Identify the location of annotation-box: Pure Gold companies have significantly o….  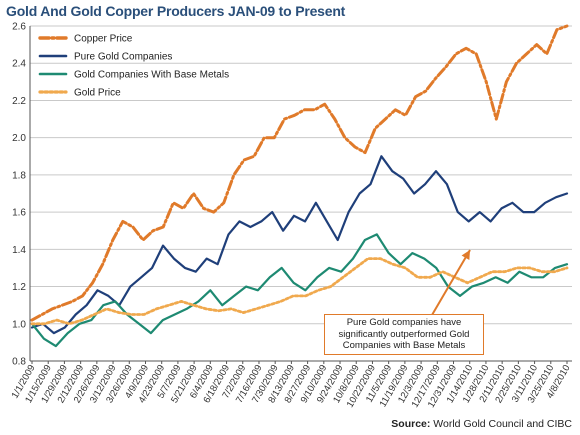
(404, 334).